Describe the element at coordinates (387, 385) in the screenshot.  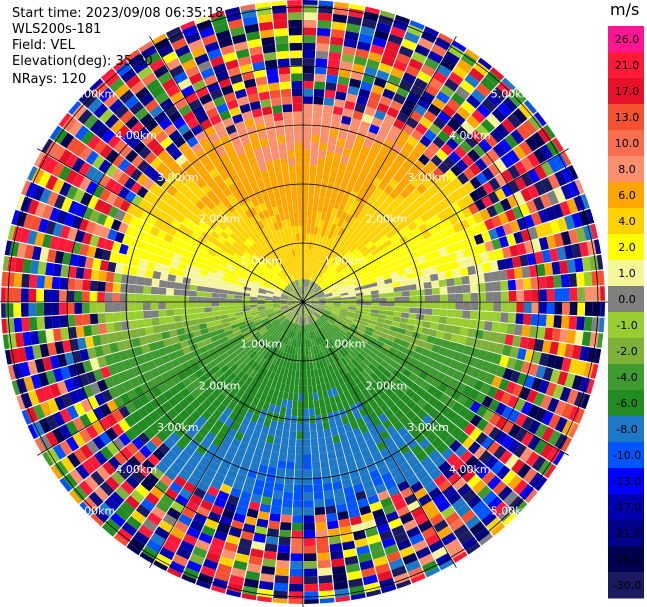
I see `range-ring-label: 2.00km` at that location.